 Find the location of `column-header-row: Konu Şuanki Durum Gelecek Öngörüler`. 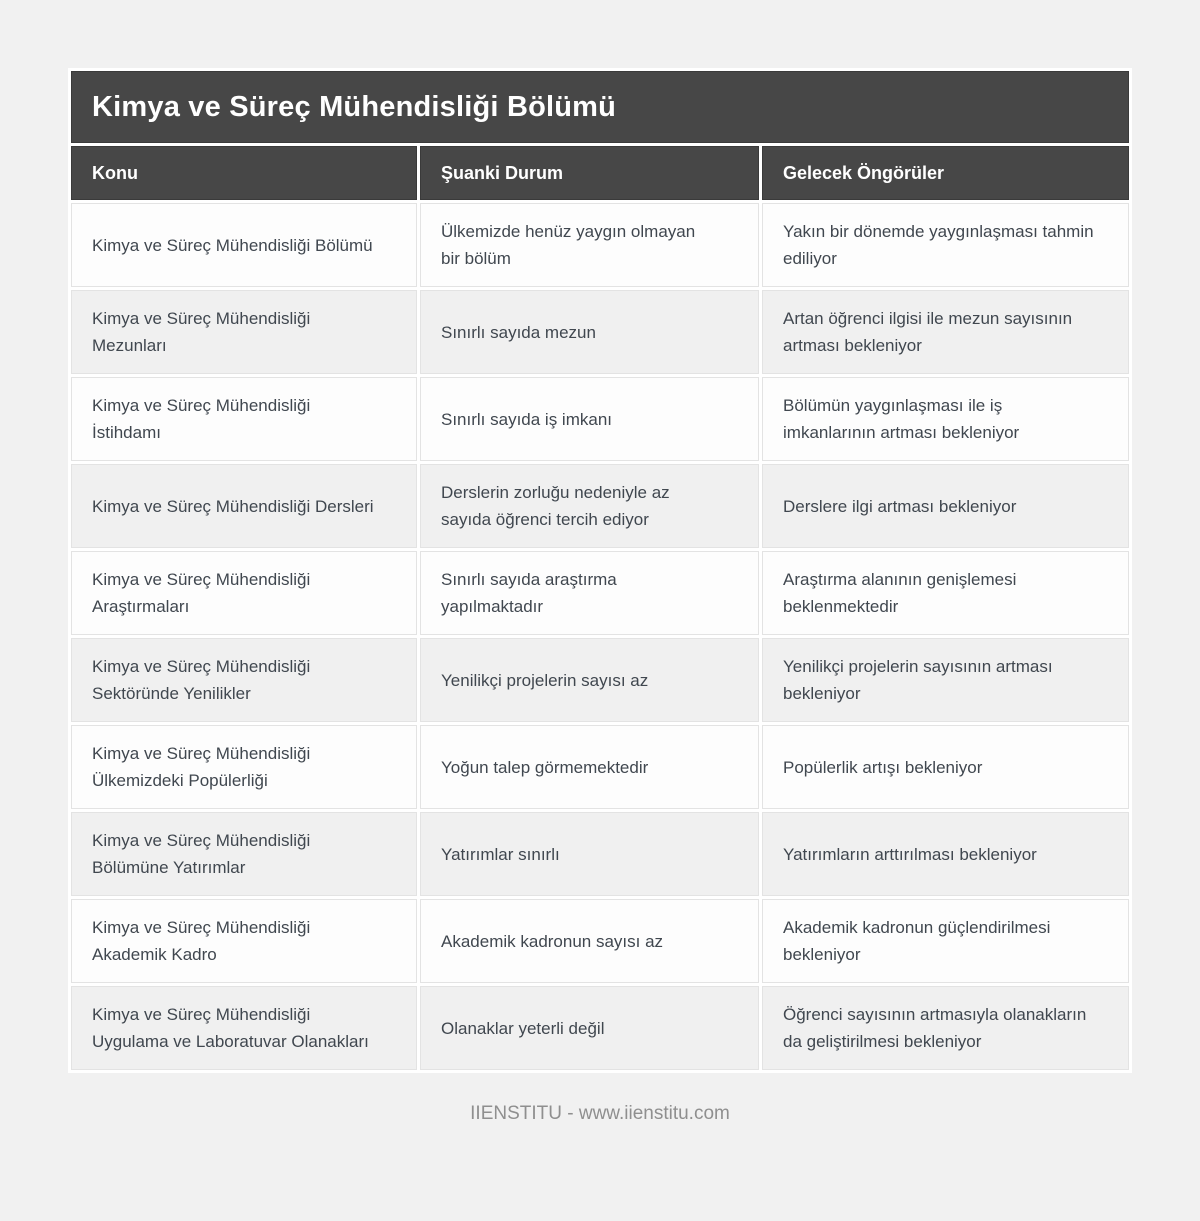

column-header-row: Konu Şuanki Durum Gelecek Öngörüler is located at coordinates (600, 173).